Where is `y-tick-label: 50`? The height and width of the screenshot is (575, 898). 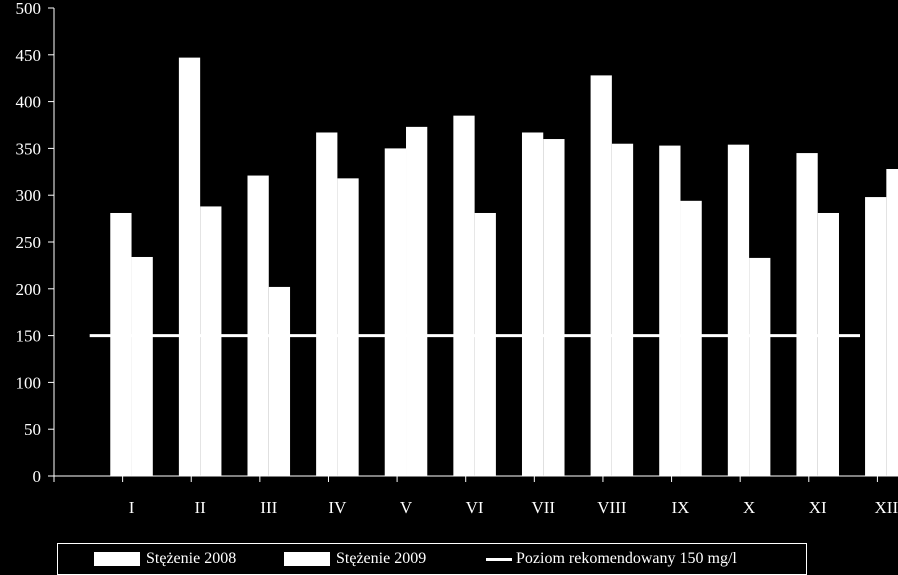 y-tick-label: 50 is located at coordinates (32, 429).